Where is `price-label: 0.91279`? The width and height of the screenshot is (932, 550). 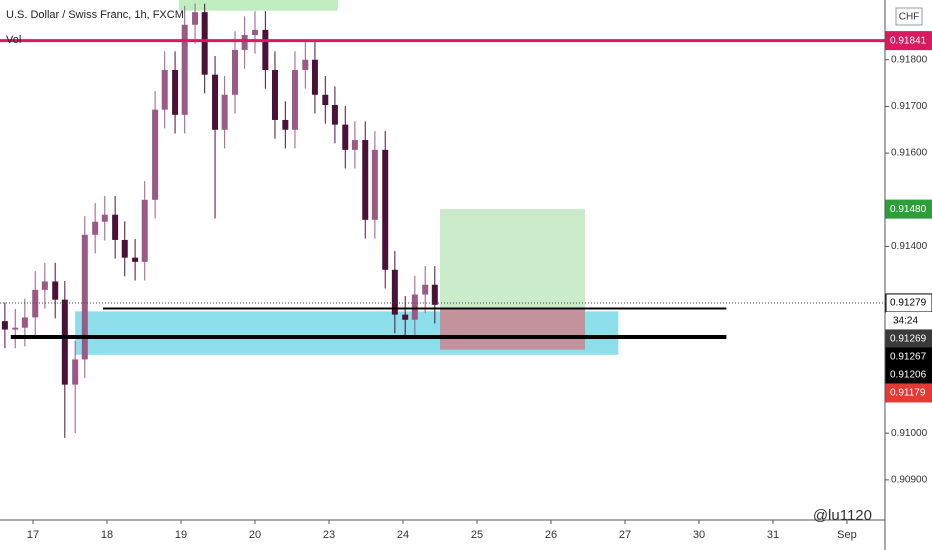
price-label: 0.91279 is located at coordinates (908, 303).